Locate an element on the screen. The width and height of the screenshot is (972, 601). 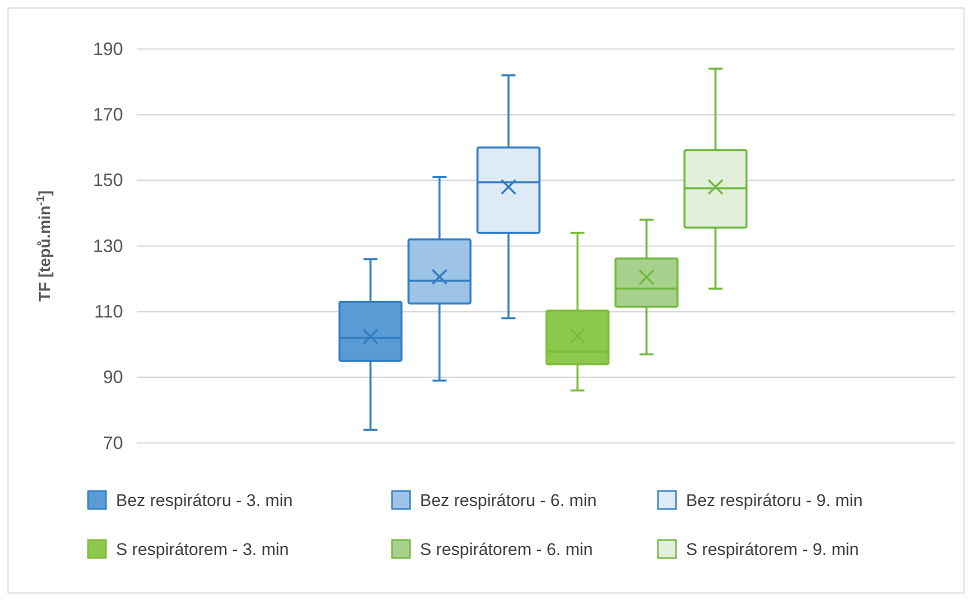
legend-label: Bez respirátoru - 3. min is located at coordinates (204, 500).